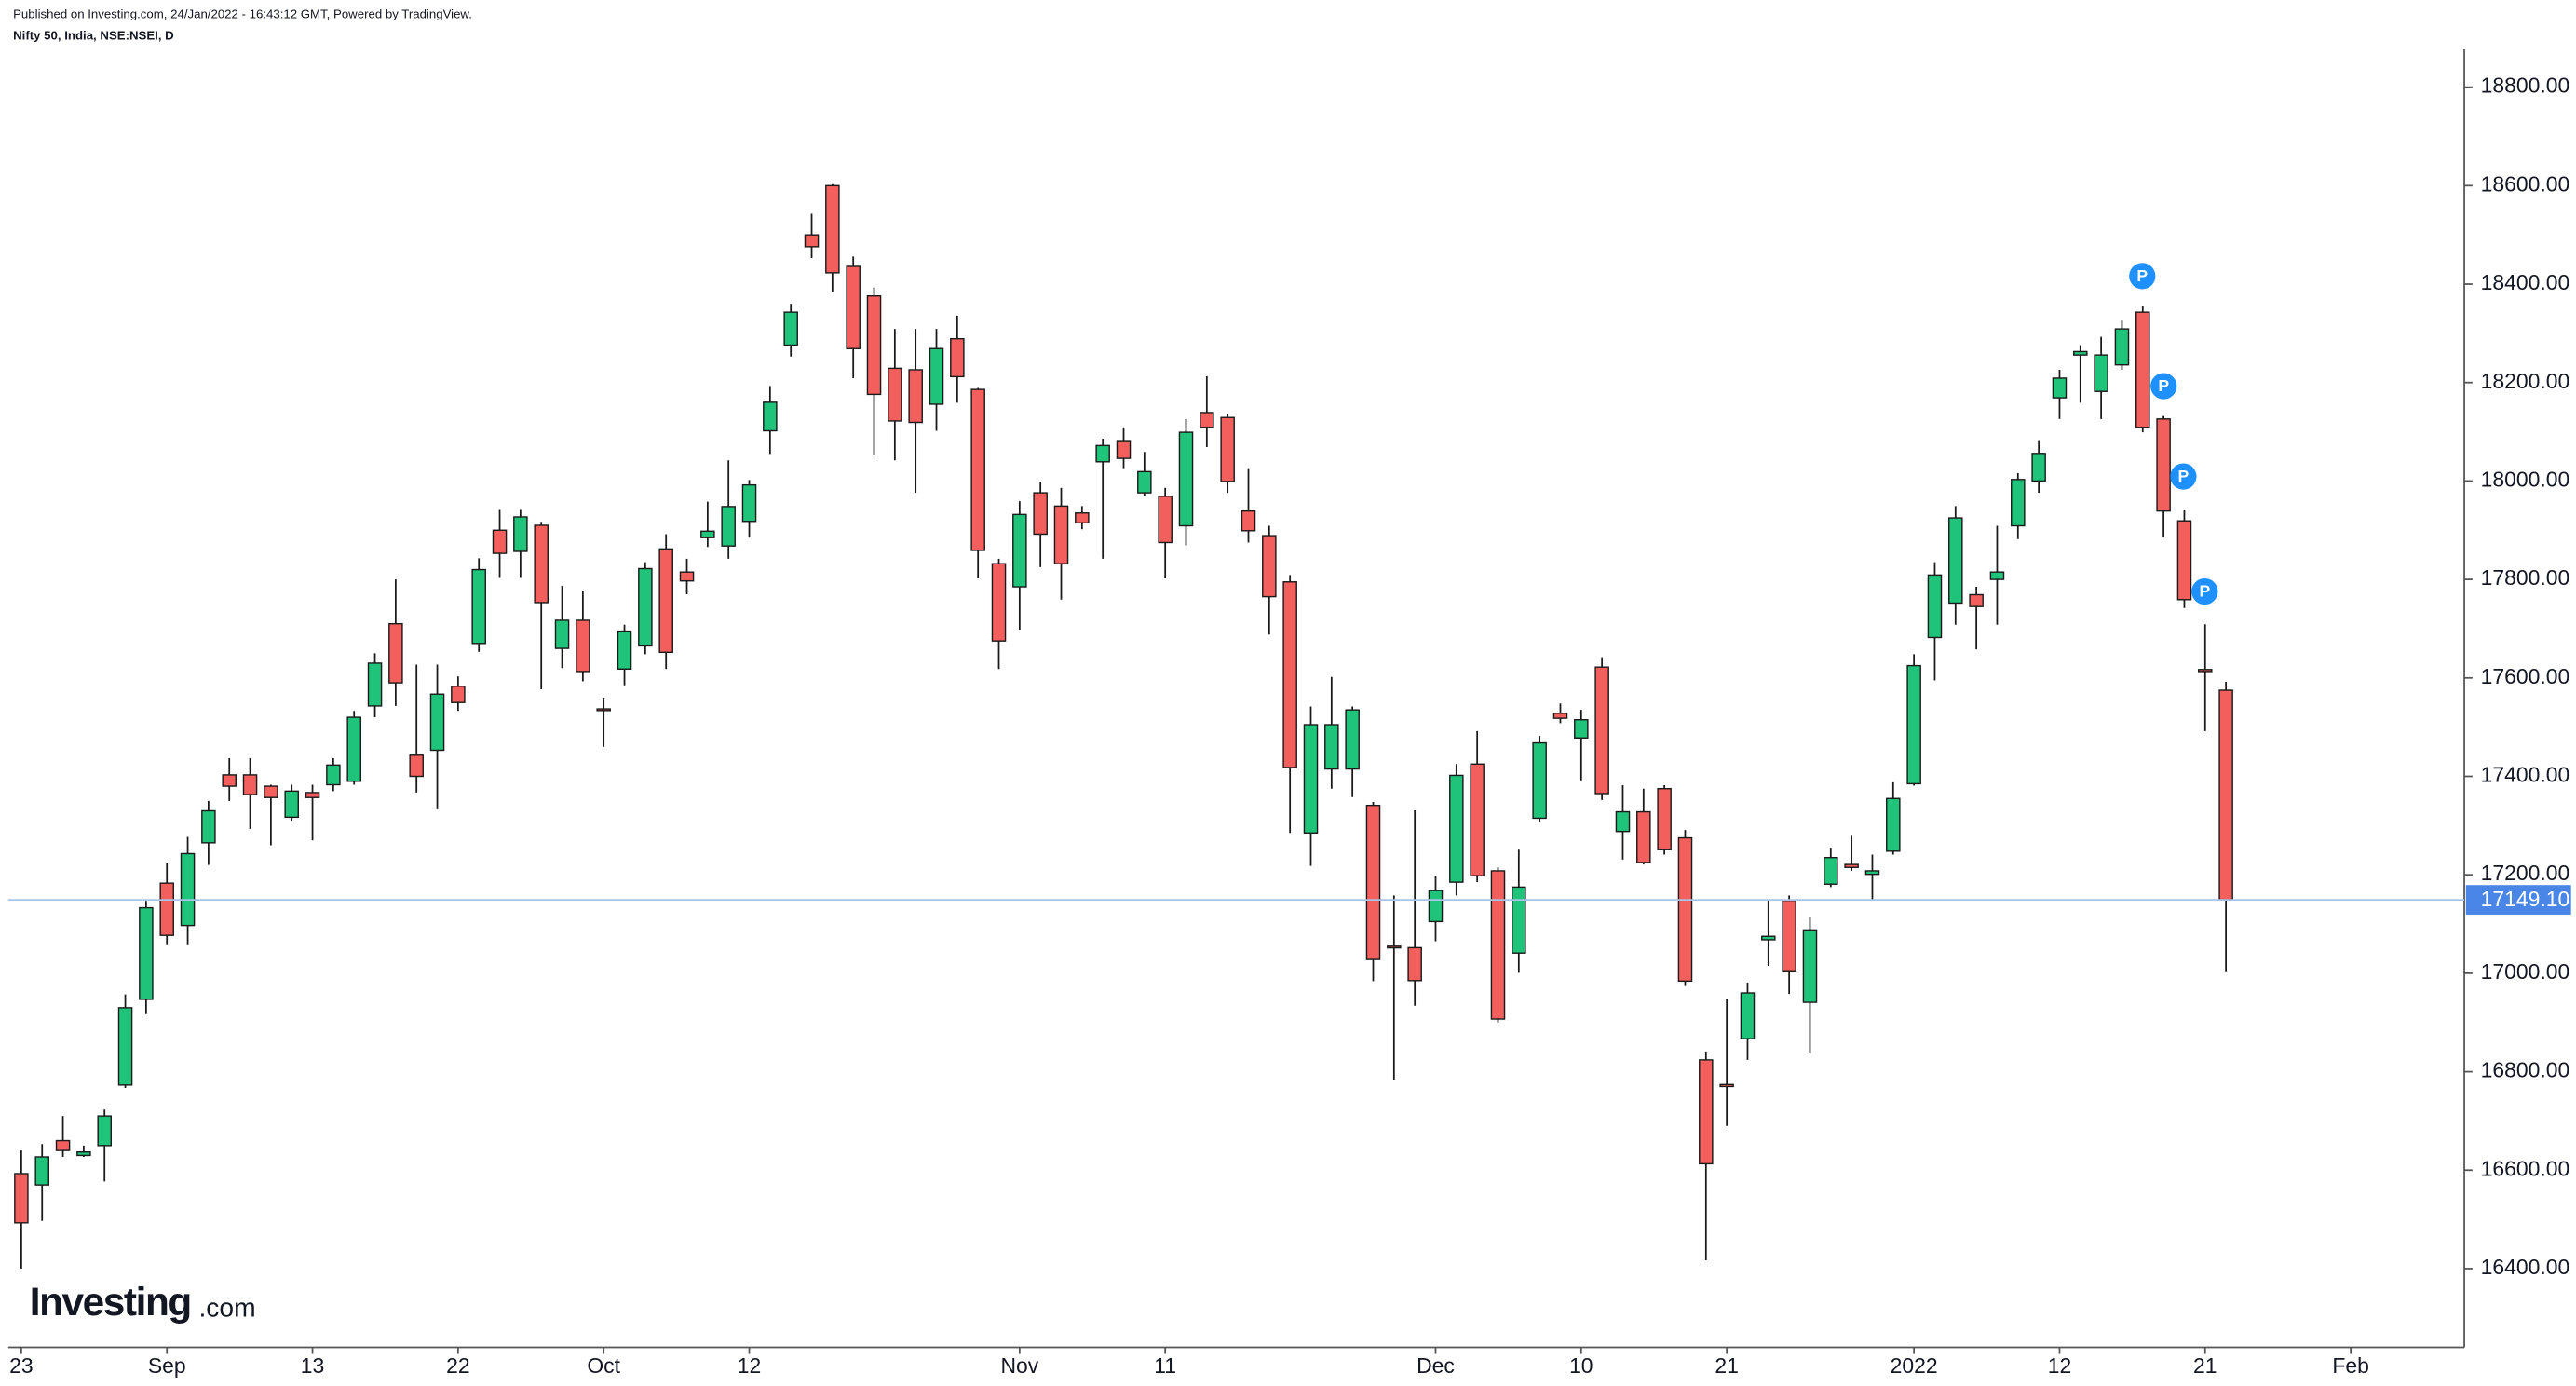  Describe the element at coordinates (226, 1307) in the screenshot. I see `logo-suffix: .com` at that location.